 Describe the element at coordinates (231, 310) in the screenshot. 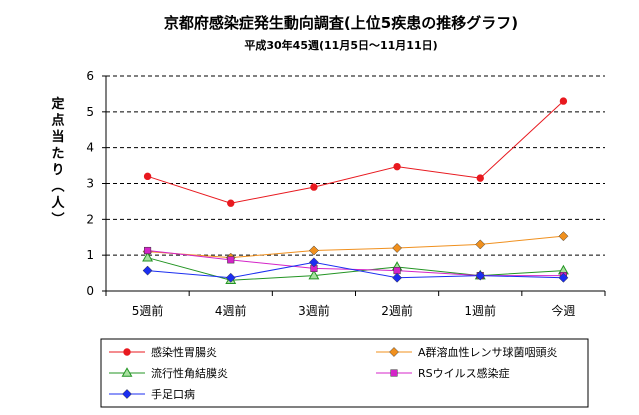

I see `x-tick-label: 4週前` at that location.